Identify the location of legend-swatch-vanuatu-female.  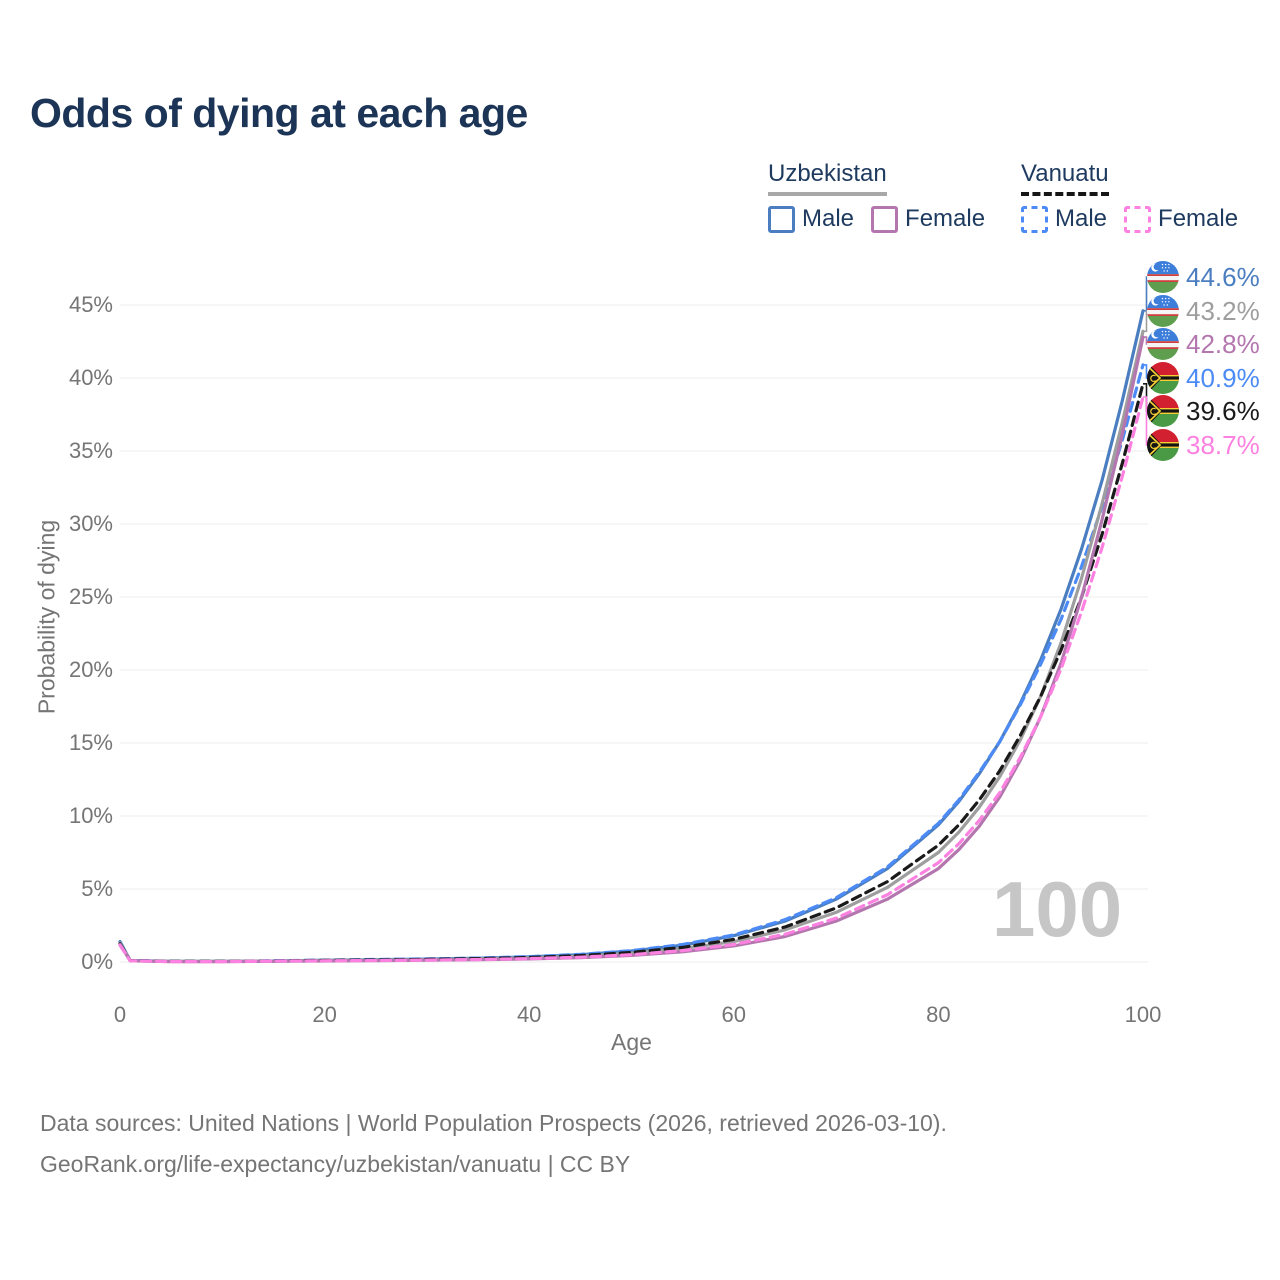
(1138, 219).